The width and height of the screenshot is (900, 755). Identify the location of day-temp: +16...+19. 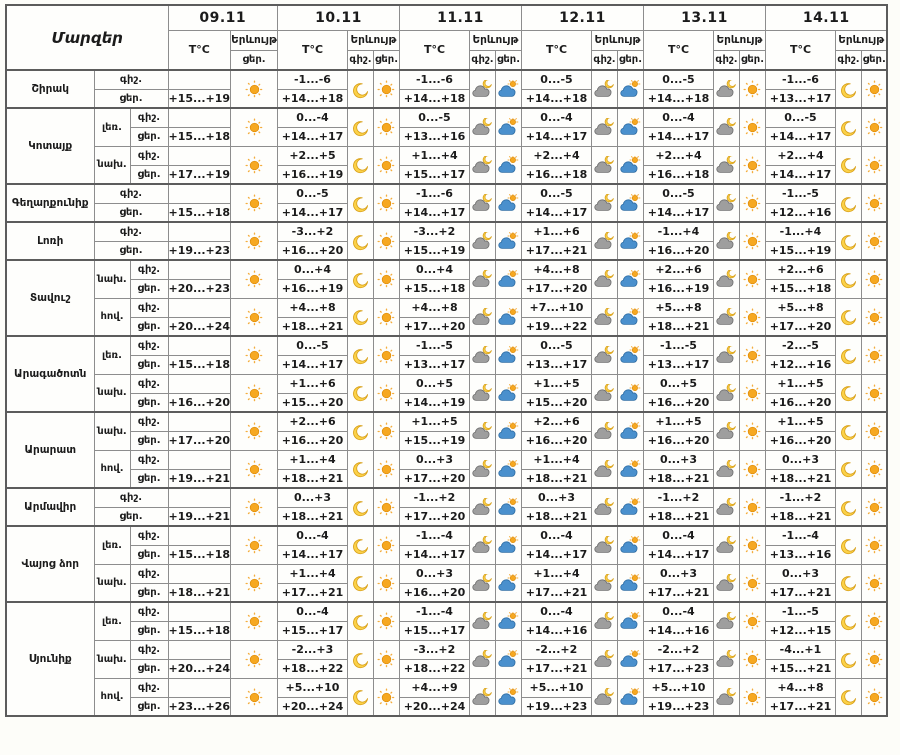
(312, 288).